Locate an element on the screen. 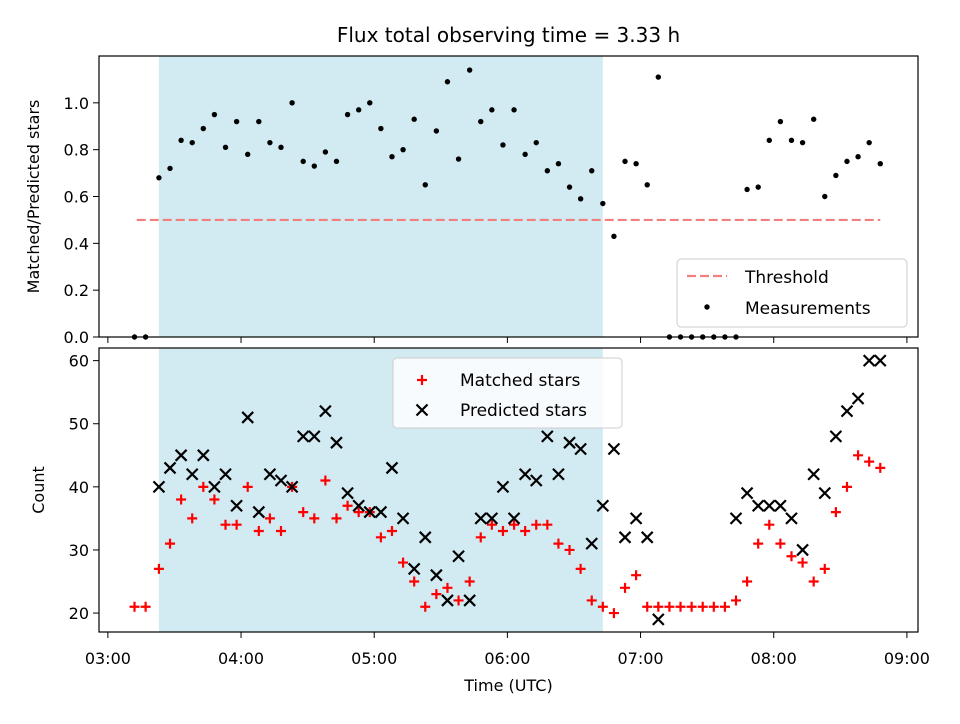 The image size is (960, 724). ratio-x-ticks is located at coordinates (507, 340).